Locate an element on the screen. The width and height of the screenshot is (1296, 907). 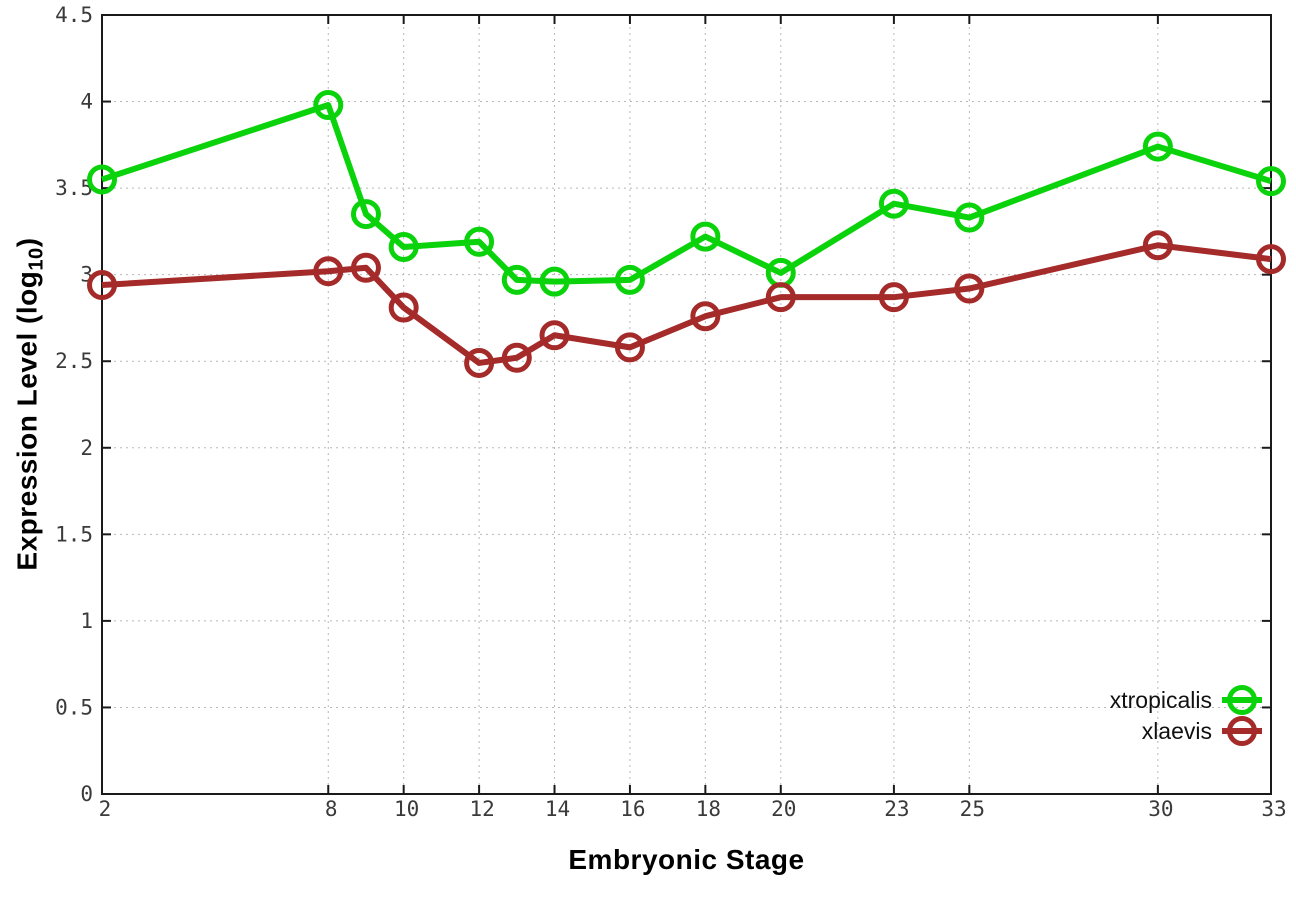
legend-marker-xtropicalis is located at coordinates (1242, 700).